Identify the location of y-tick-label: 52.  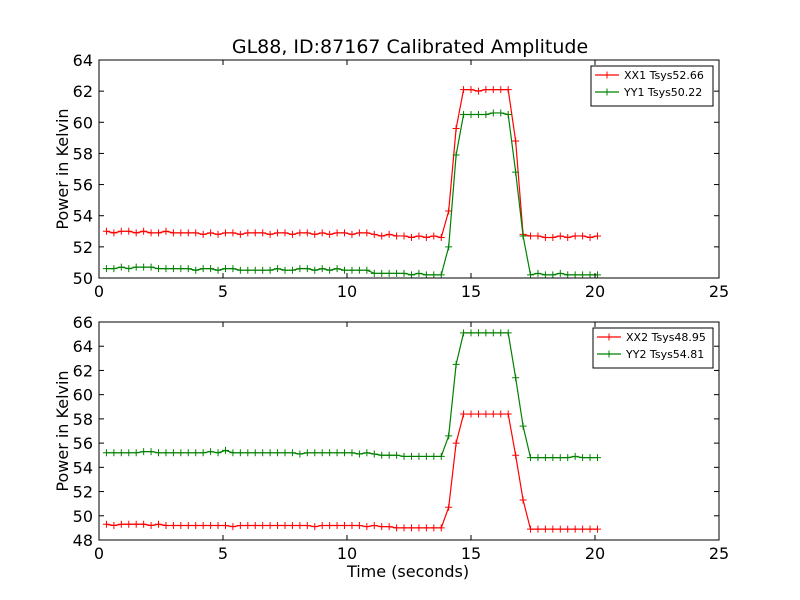
(83, 492).